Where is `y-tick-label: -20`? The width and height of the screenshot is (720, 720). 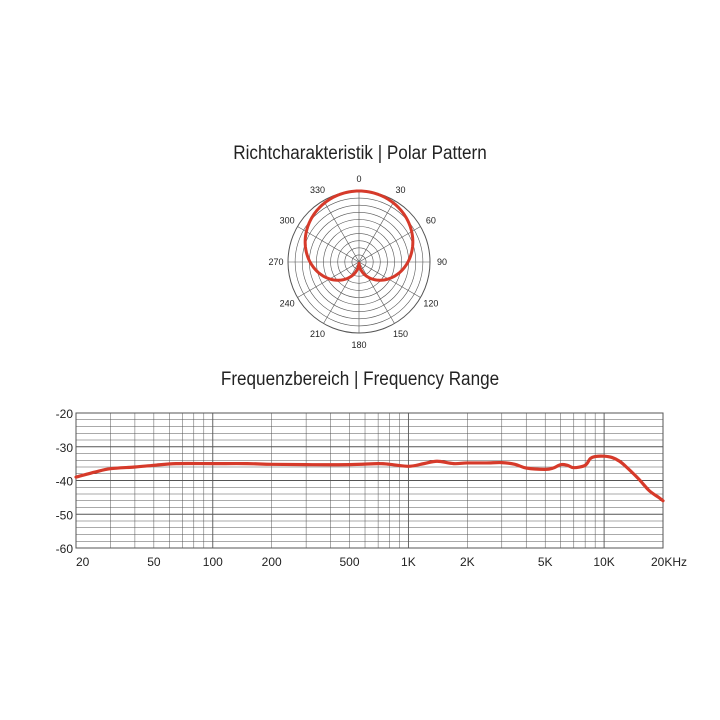 y-tick-label: -20 is located at coordinates (65, 414).